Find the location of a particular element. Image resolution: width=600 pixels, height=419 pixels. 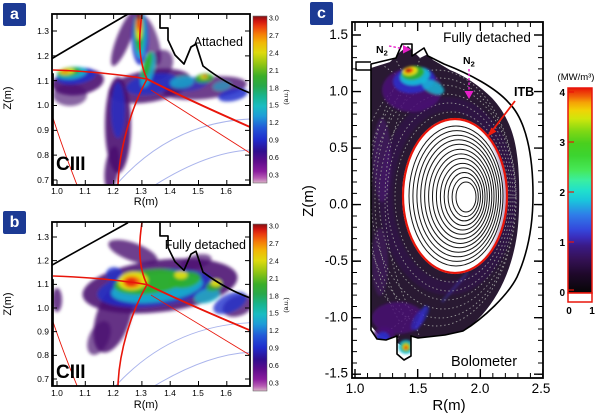

y-tick-labels-c: 1.5 1.0 0.5 0.0 -0.5 -1.0 -1.5 is located at coordinates (336, 204).